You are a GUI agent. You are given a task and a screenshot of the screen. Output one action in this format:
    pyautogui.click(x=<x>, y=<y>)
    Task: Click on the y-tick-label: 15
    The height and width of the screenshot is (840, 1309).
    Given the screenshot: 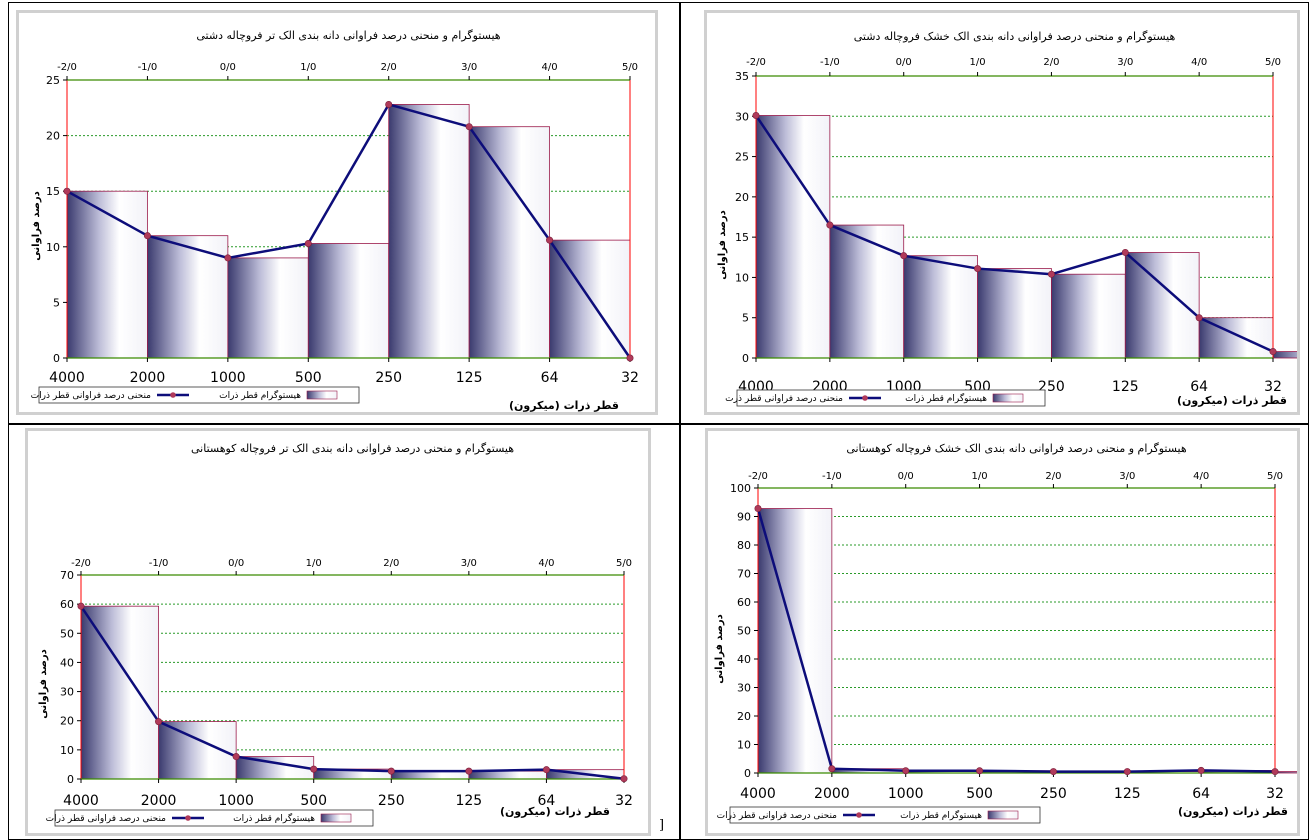 What is the action you would take?
    pyautogui.click(x=742, y=237)
    